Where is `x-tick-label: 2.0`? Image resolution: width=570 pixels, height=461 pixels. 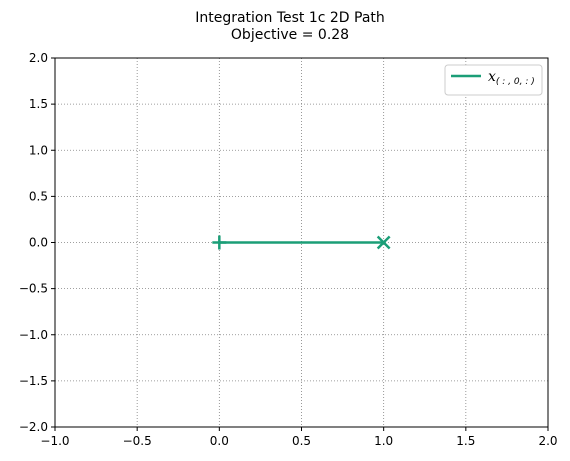
x-tick-label: 2.0 is located at coordinates (547, 441).